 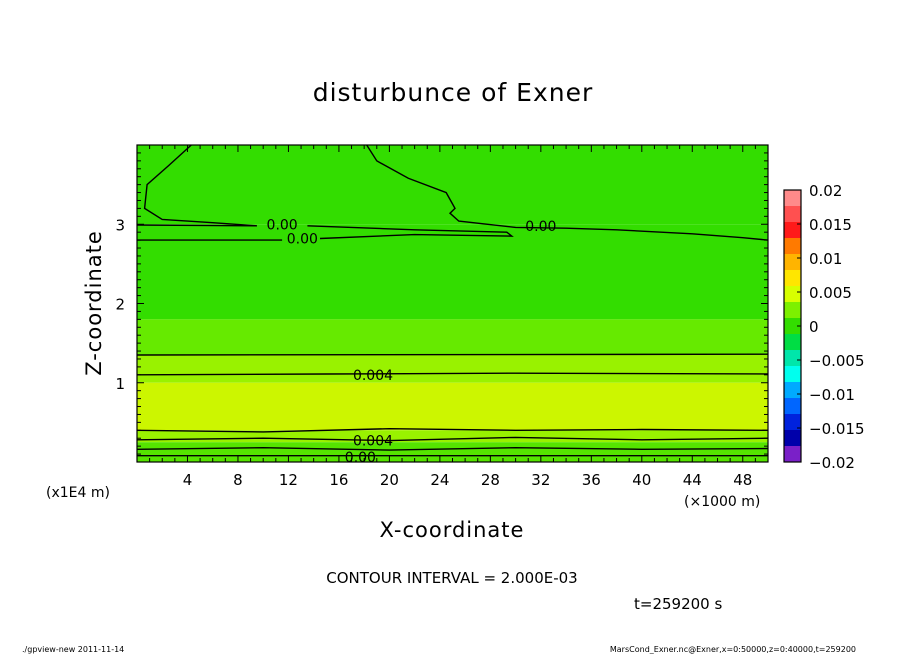 What do you see at coordinates (452, 530) in the screenshot?
I see `x-axis-label: X-coordinate` at bounding box center [452, 530].